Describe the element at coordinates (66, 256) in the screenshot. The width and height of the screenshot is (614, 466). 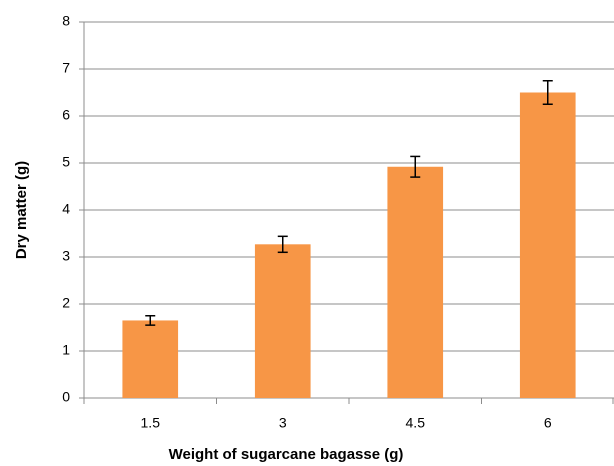
I see `y-tick-label: 3` at that location.